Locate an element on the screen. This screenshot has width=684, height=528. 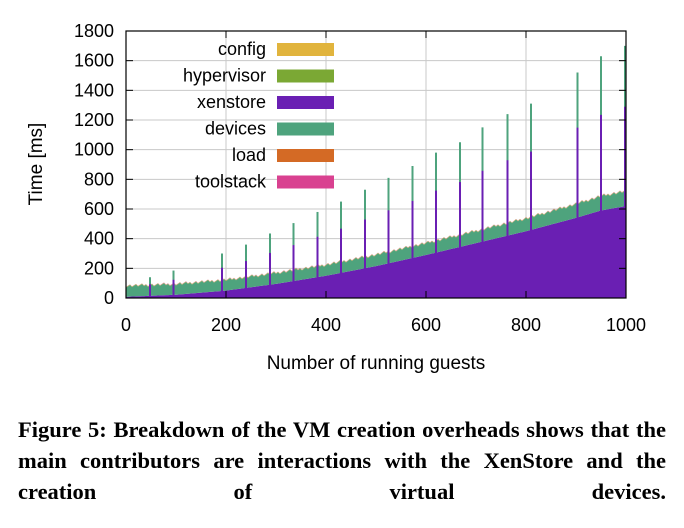
legend-swatch-config is located at coordinates (305, 49).